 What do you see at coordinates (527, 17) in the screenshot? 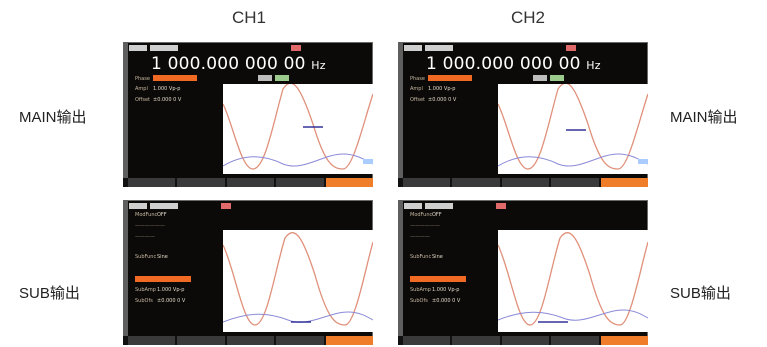
I see `column-header-ch2: CH2` at bounding box center [527, 17].